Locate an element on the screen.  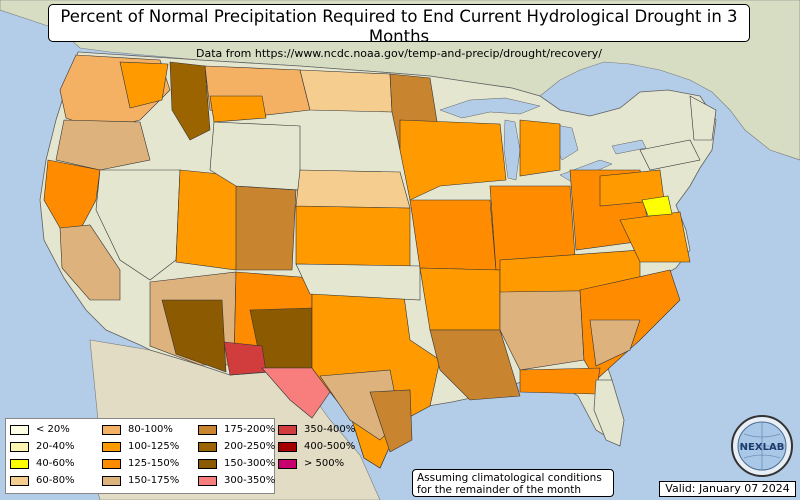
legend-label: 80-100% is located at coordinates (150, 429).